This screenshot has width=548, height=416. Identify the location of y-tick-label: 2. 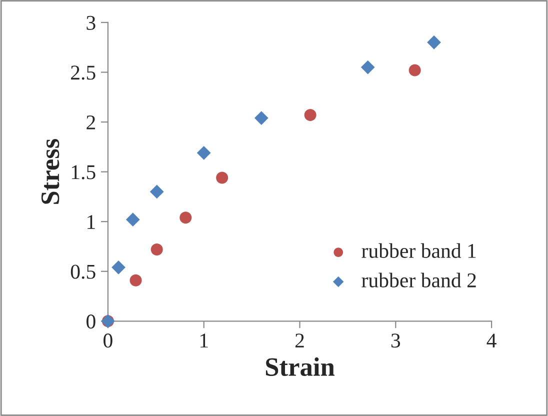
(90, 122).